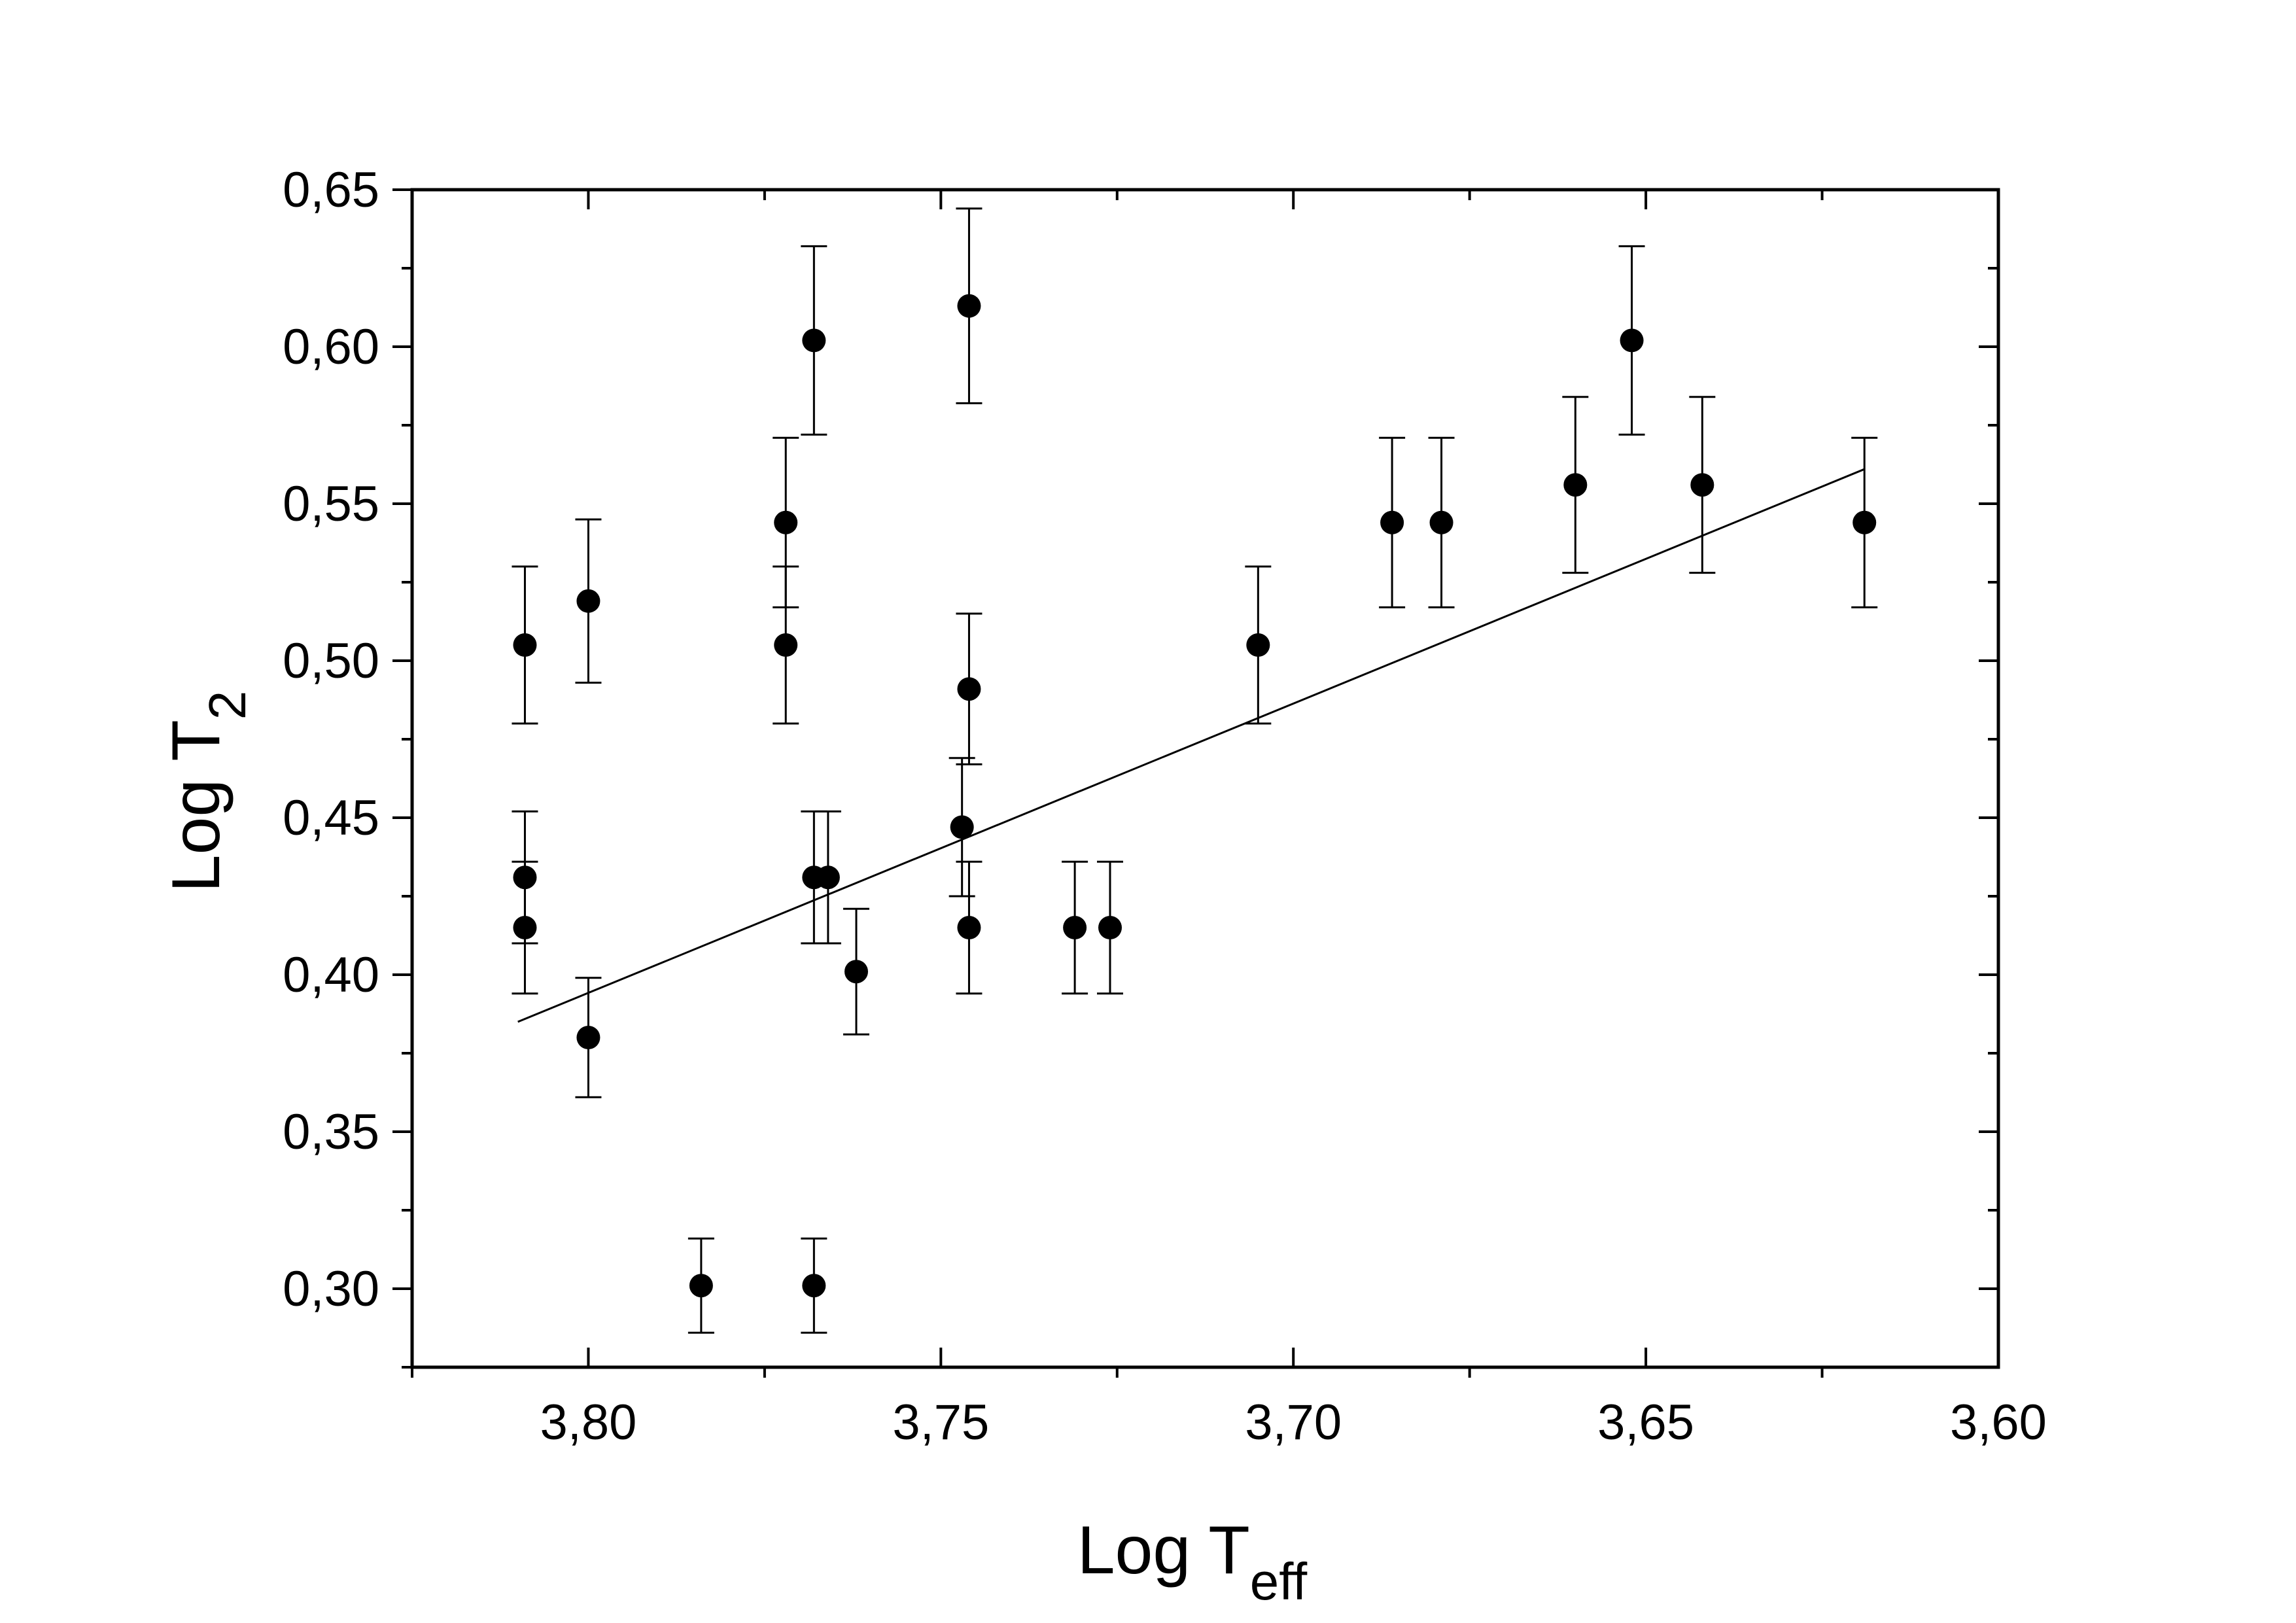 The image size is (2296, 1623). I want to click on y-axis-title: Log T2, so click(207, 792).